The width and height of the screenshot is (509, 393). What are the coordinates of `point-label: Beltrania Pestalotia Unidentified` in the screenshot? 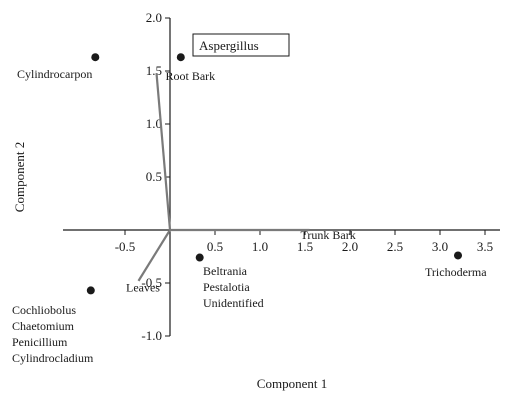 It's located at (233, 287).